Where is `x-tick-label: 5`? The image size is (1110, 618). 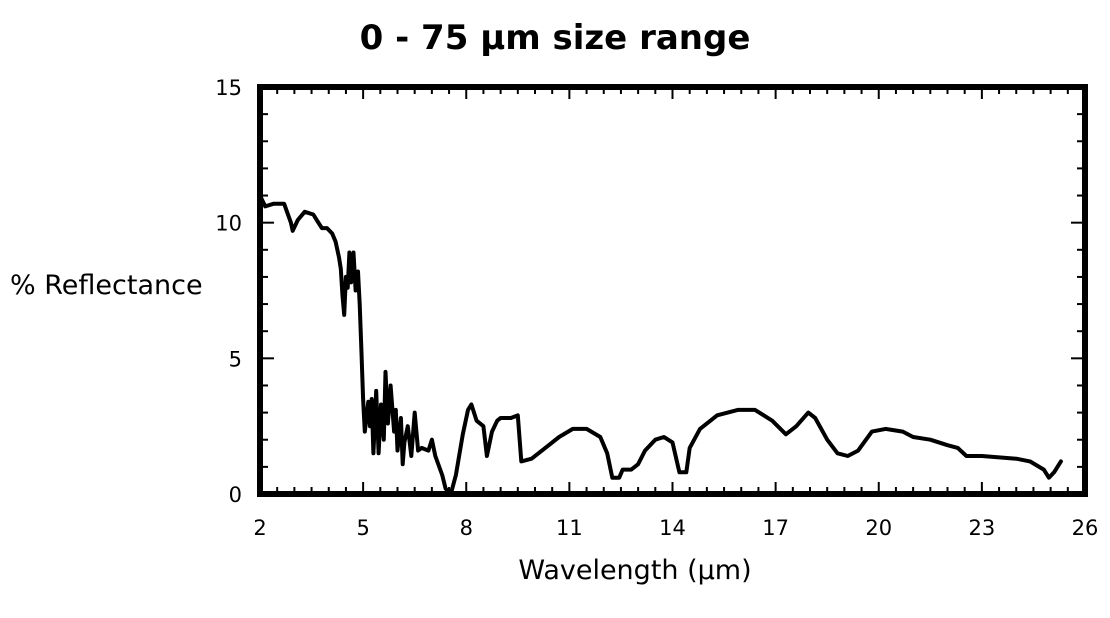 x-tick-label: 5 is located at coordinates (362, 528).